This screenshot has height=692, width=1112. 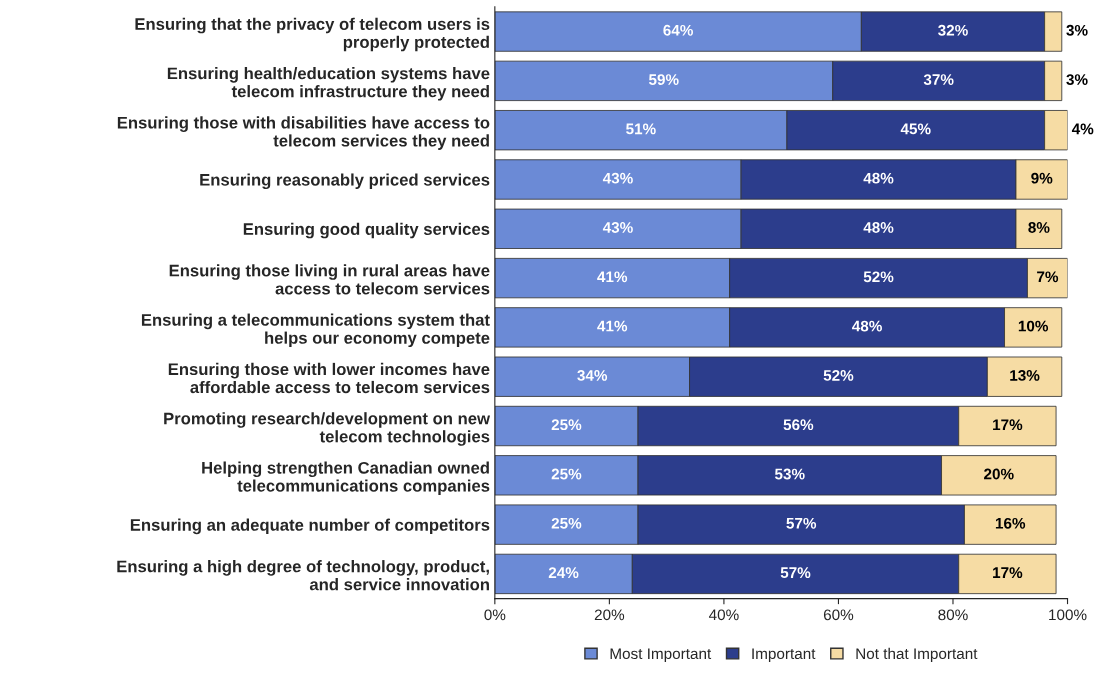 I want to click on data-label: 45%, so click(x=915, y=129).